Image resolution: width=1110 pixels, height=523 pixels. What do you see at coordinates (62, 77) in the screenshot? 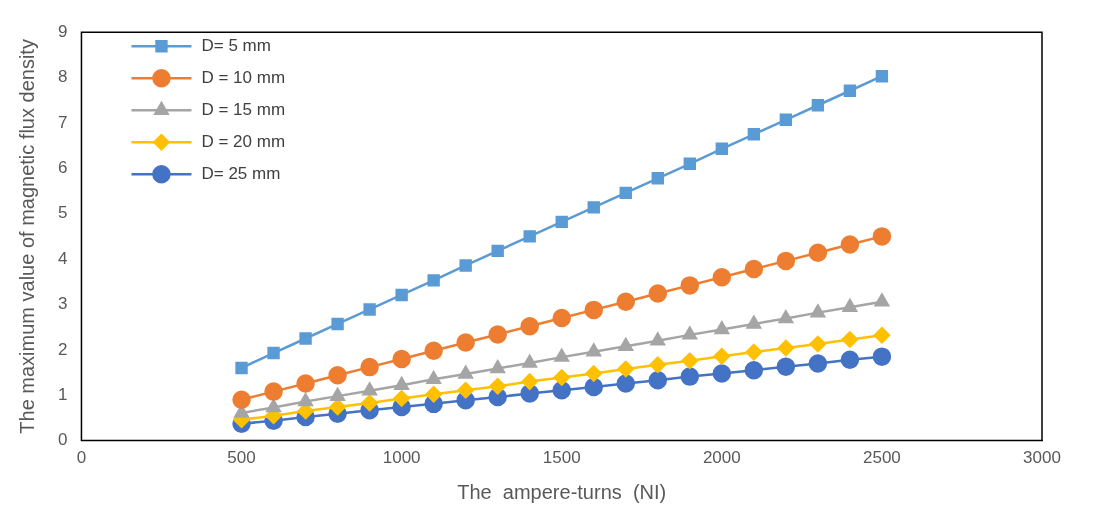
I see `y-tick-label: 8` at bounding box center [62, 77].